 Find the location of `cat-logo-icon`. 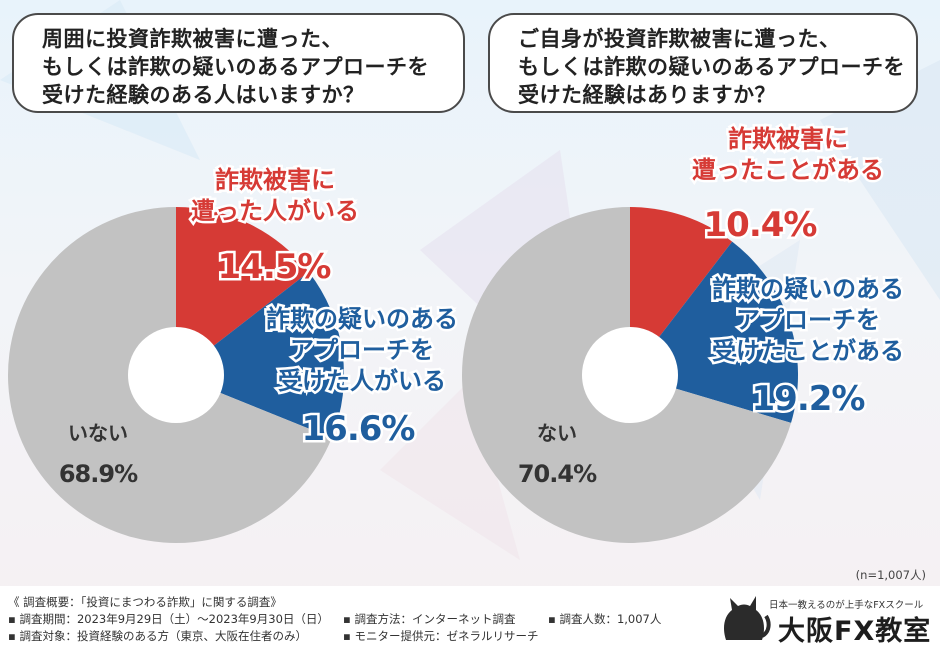

cat-logo-icon is located at coordinates (747, 618).